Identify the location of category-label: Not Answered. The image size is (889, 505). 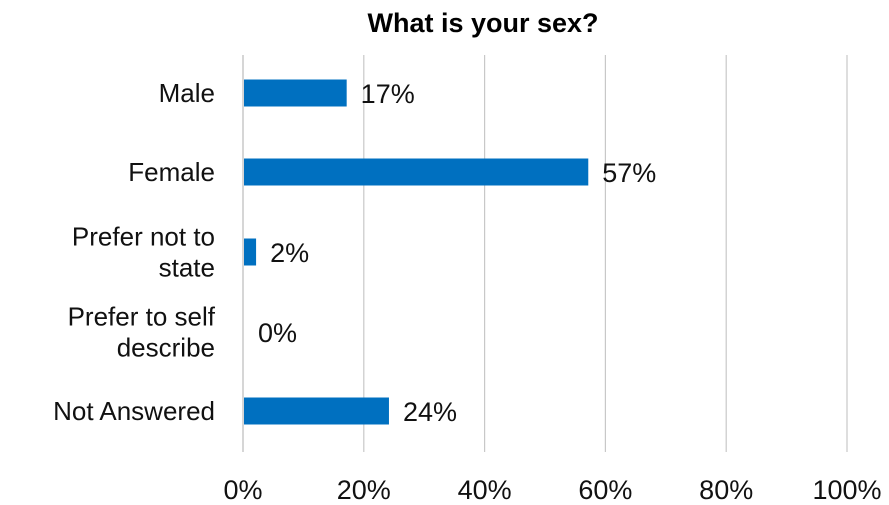
(134, 411).